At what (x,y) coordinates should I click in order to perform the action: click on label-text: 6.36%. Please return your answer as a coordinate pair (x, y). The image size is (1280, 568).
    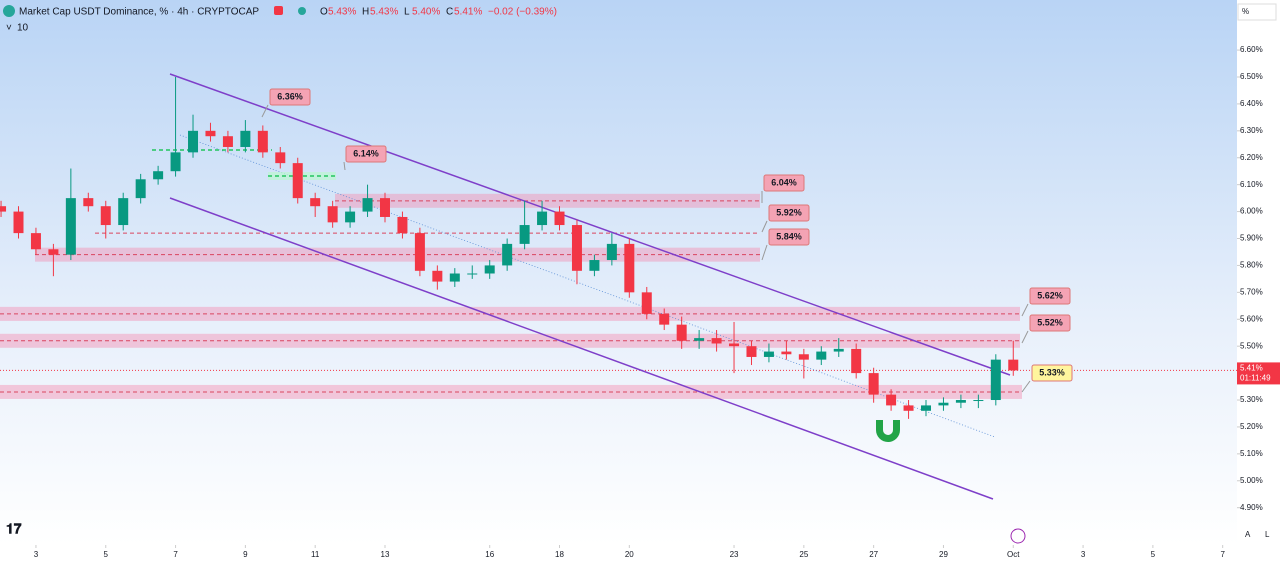
    Looking at the image, I should click on (290, 96).